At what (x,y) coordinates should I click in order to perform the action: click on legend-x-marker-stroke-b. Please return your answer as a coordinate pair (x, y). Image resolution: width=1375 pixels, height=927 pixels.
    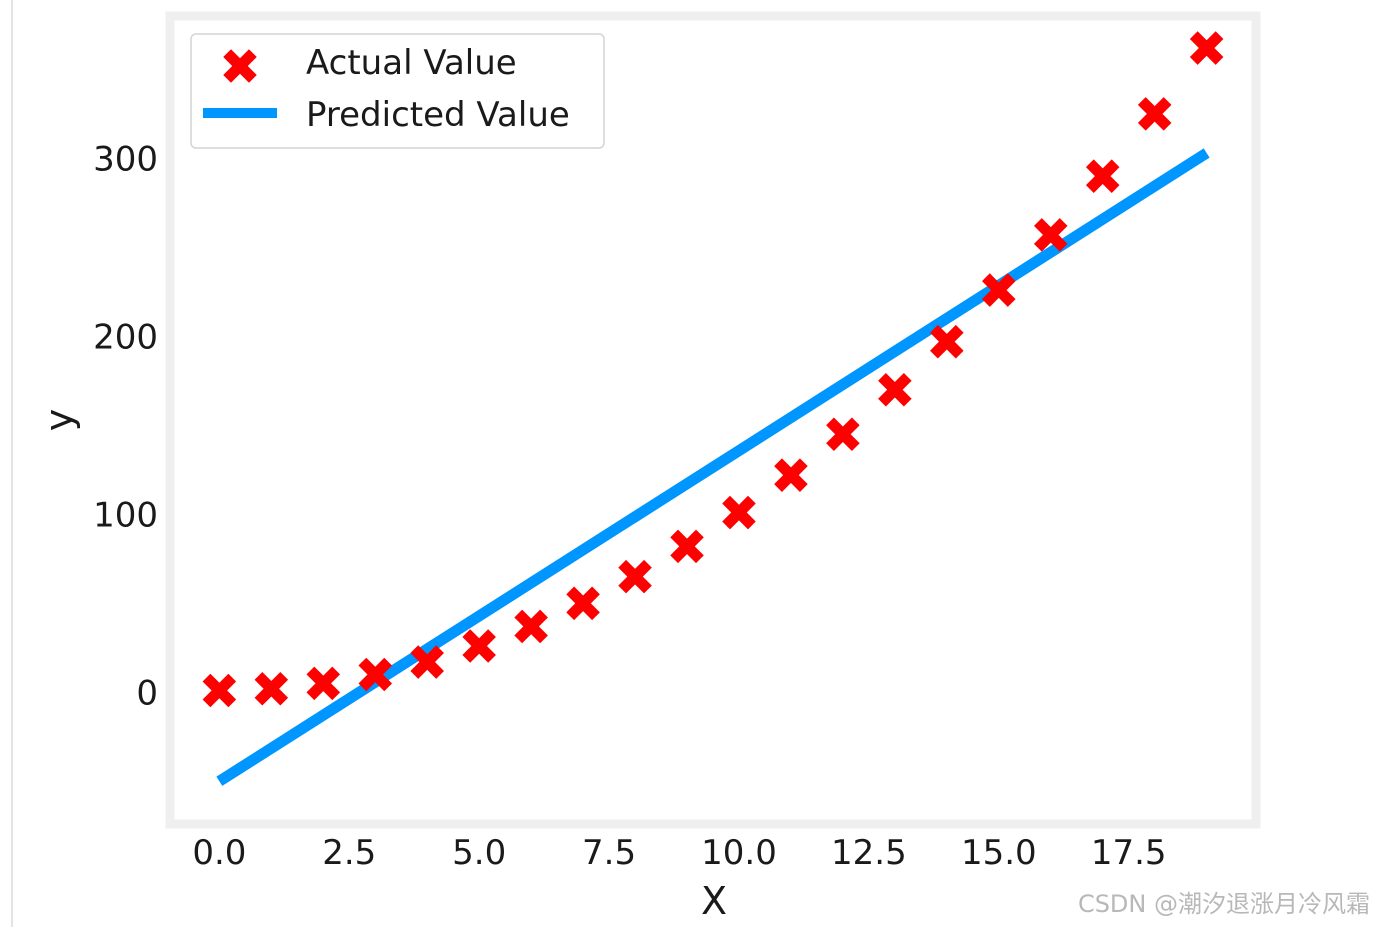
    Looking at the image, I should click on (240, 66).